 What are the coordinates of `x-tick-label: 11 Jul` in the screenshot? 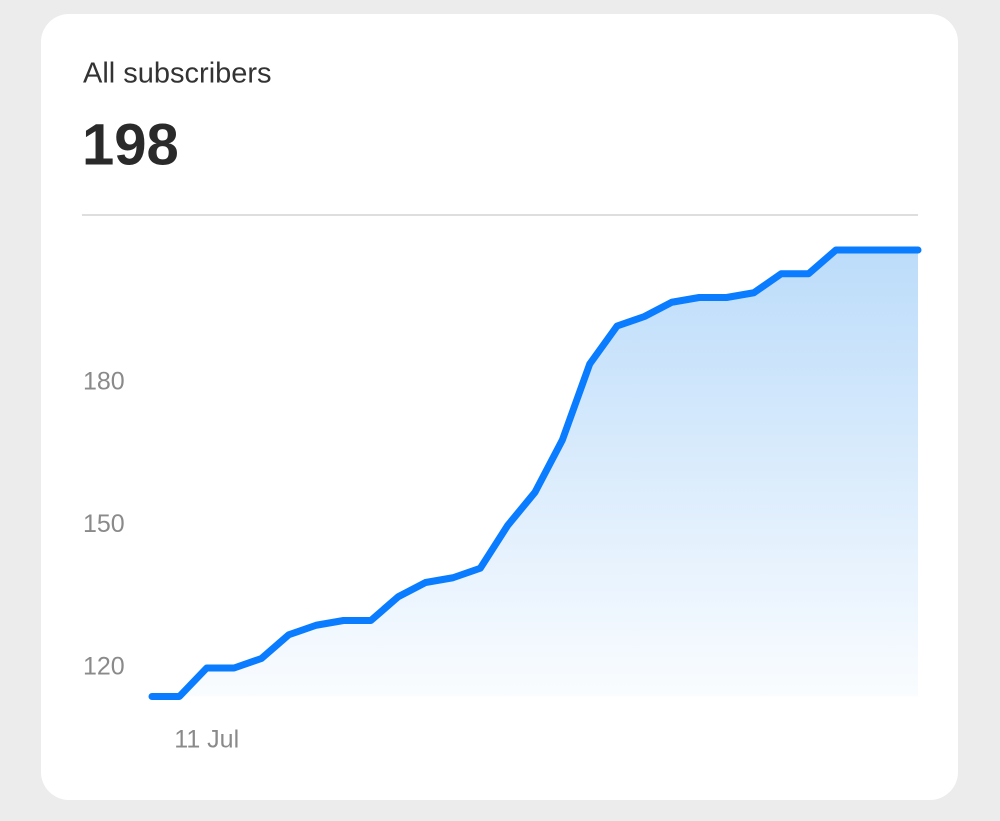 It's located at (206, 740).